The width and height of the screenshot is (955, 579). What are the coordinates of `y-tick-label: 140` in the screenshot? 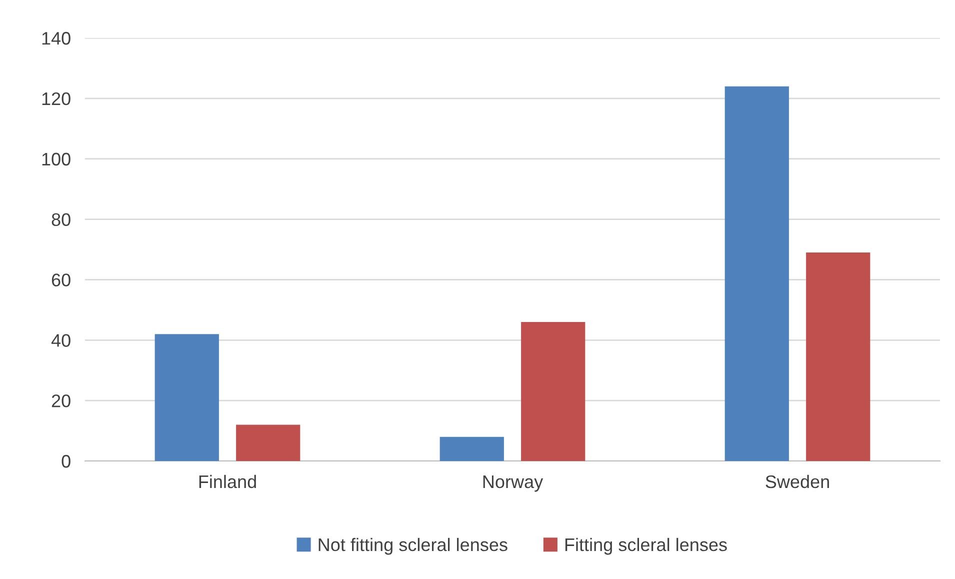 It's located at (56, 38).